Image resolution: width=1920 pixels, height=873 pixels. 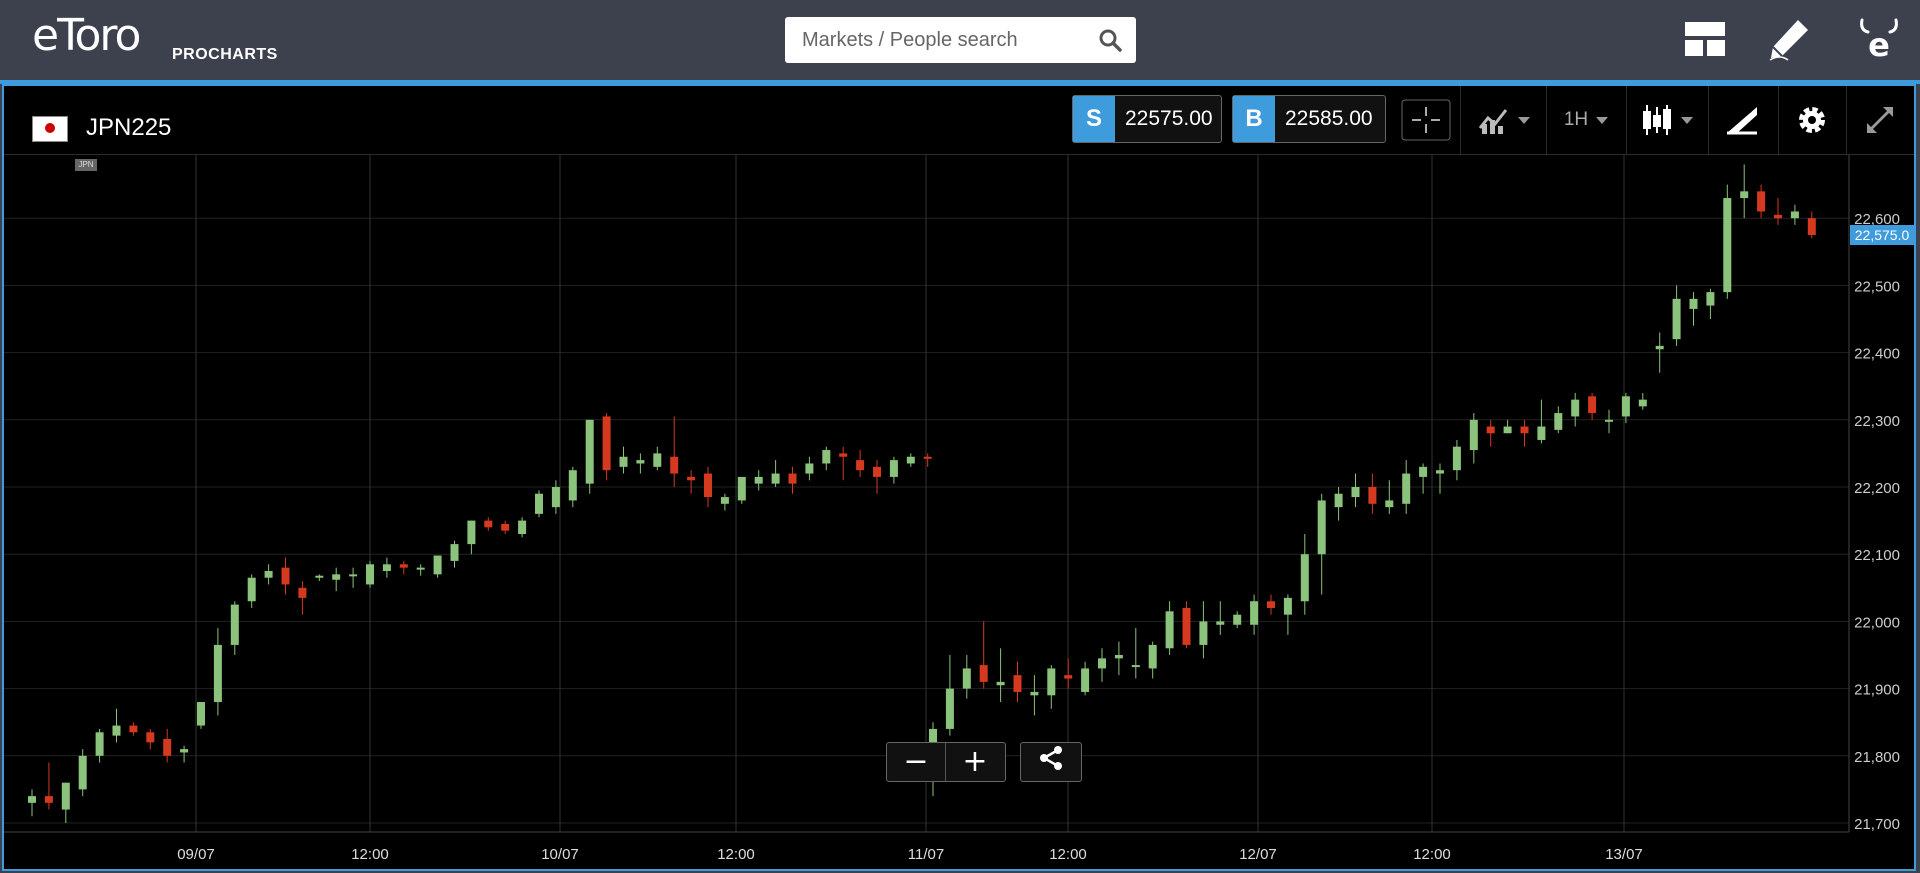 I want to click on timeframe-selector: 1H, so click(x=1585, y=120).